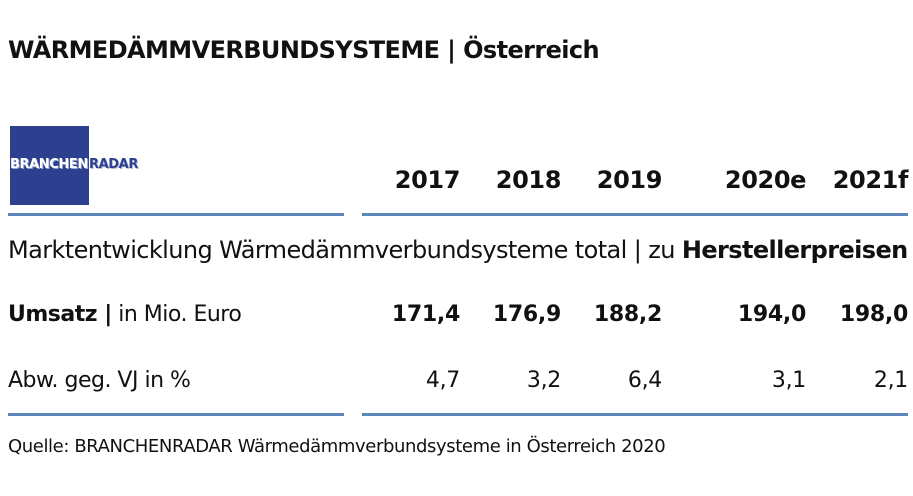 Image resolution: width=913 pixels, height=496 pixels. Describe the element at coordinates (644, 380) in the screenshot. I see `abweichung-2019: 6,4` at that location.